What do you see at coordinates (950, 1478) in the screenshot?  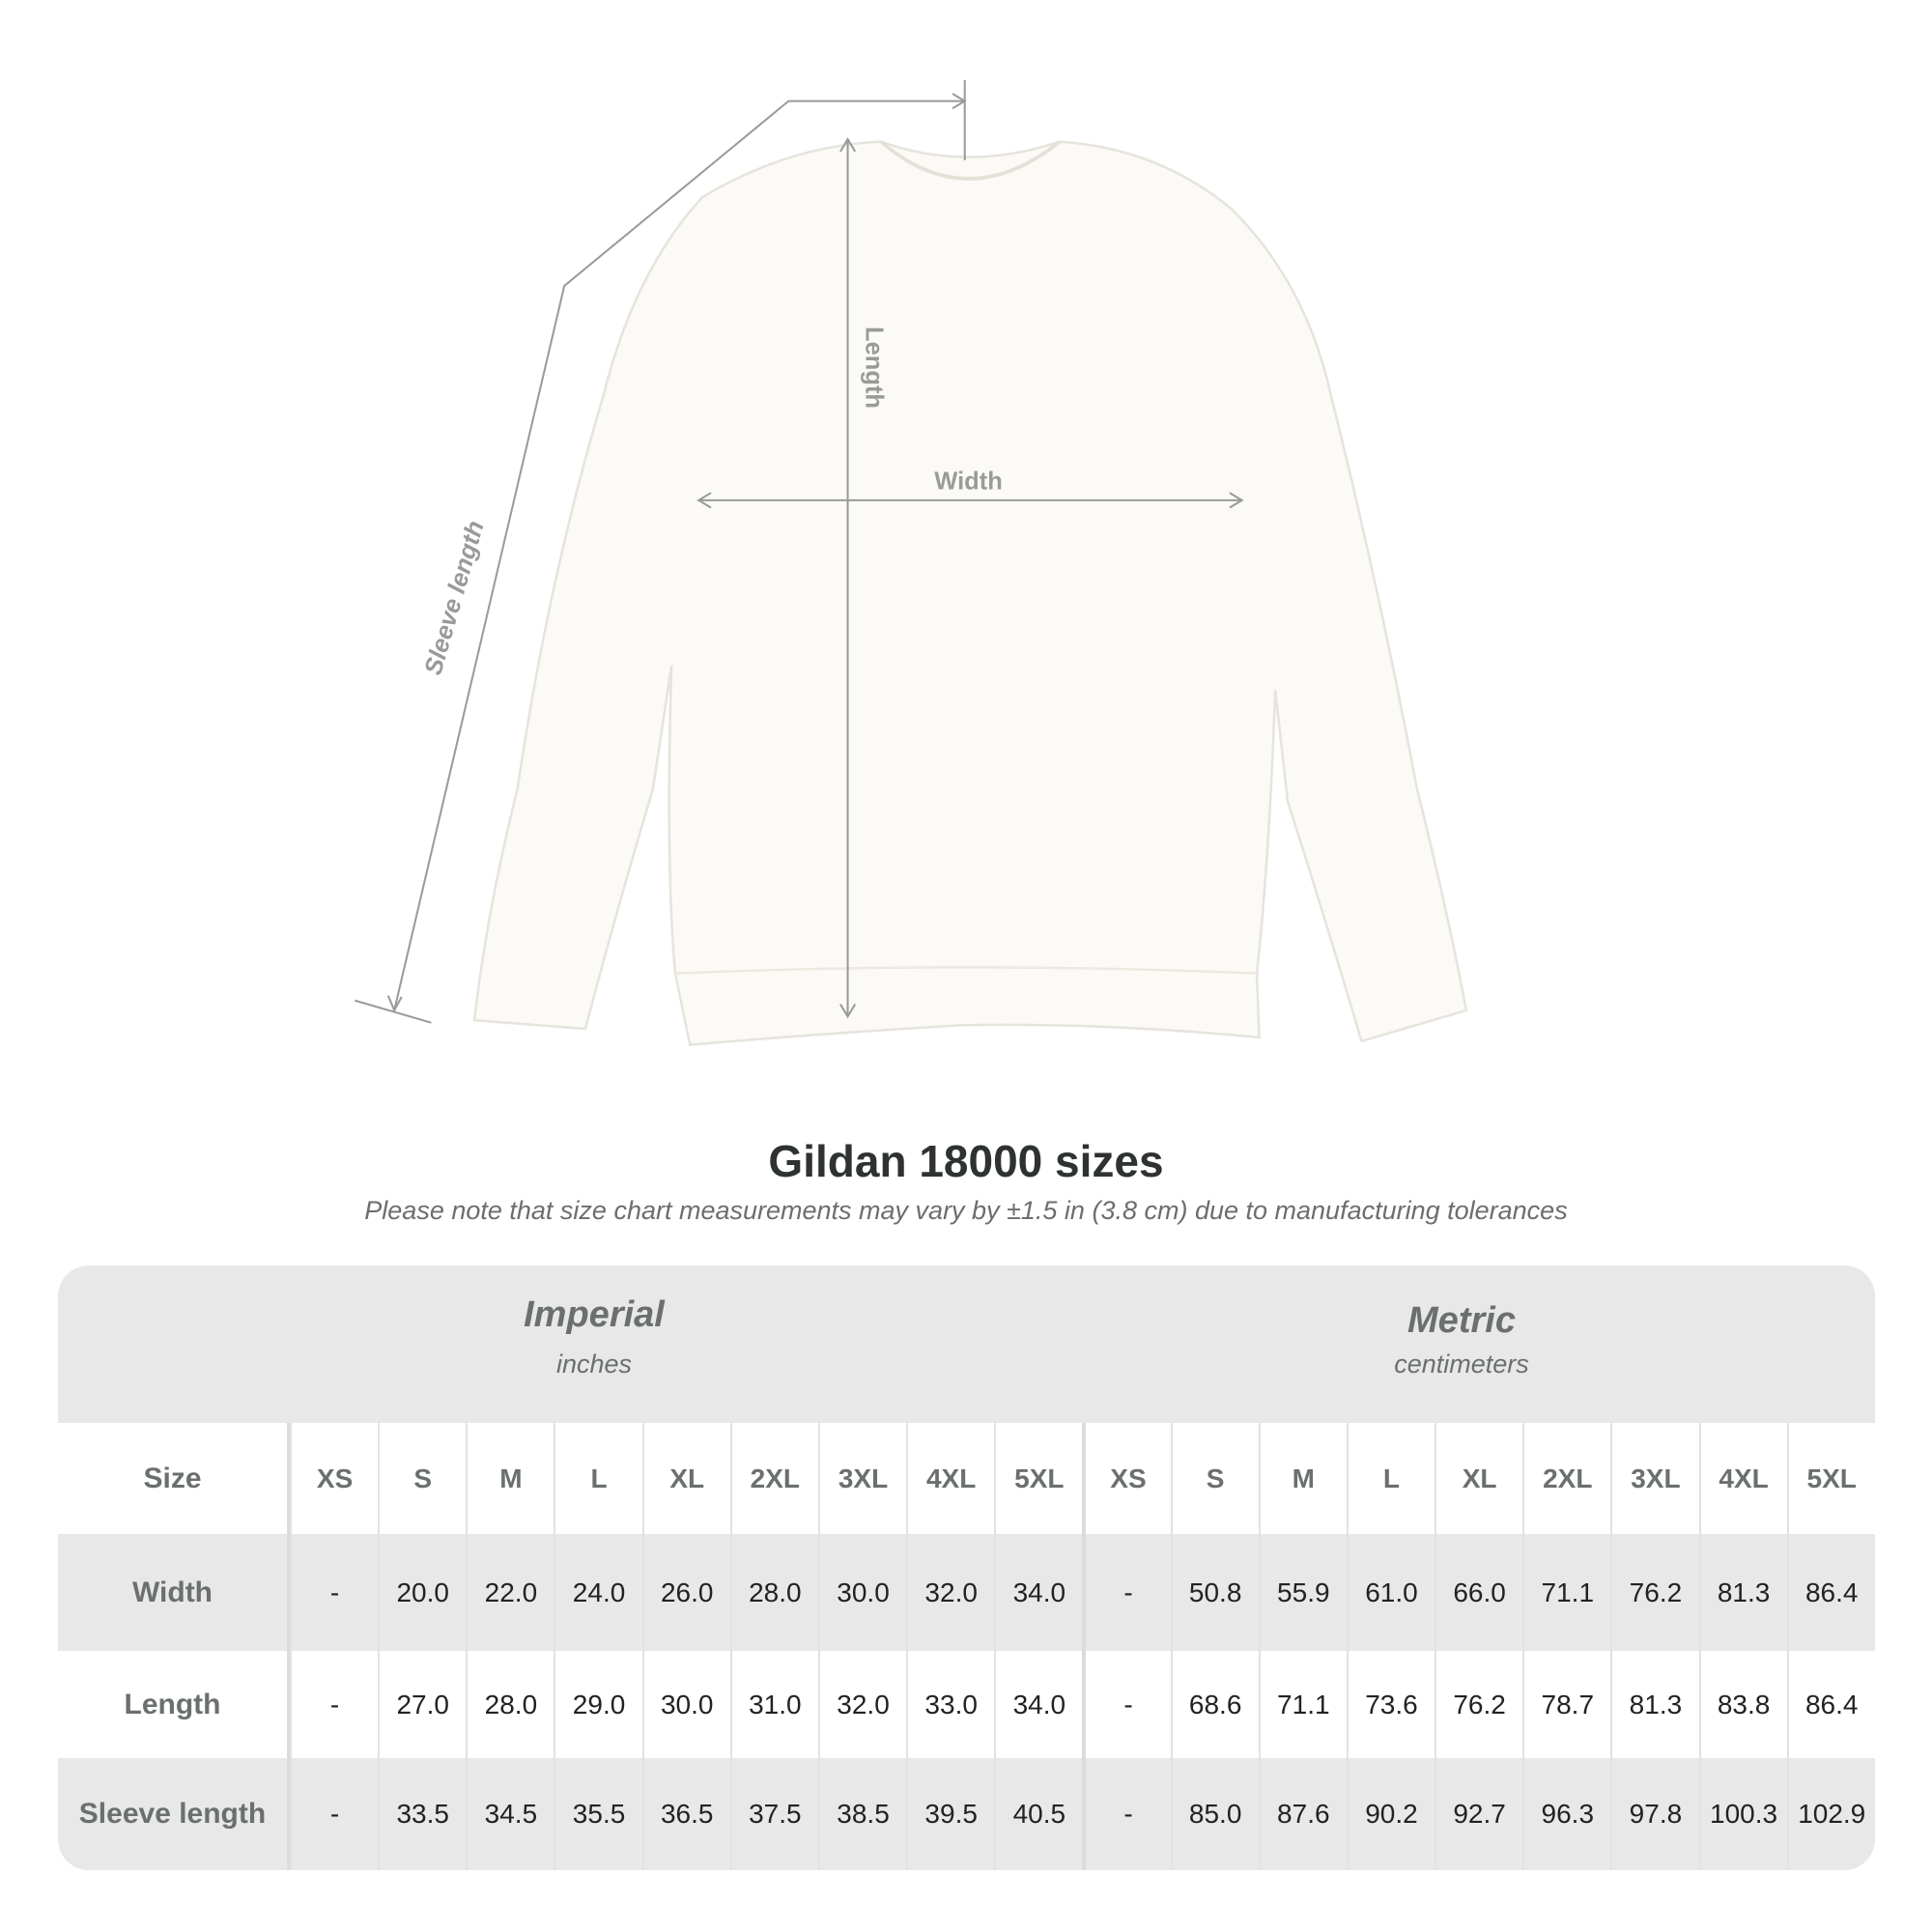 I see `size-header-imperial-4xl: 4XL` at bounding box center [950, 1478].